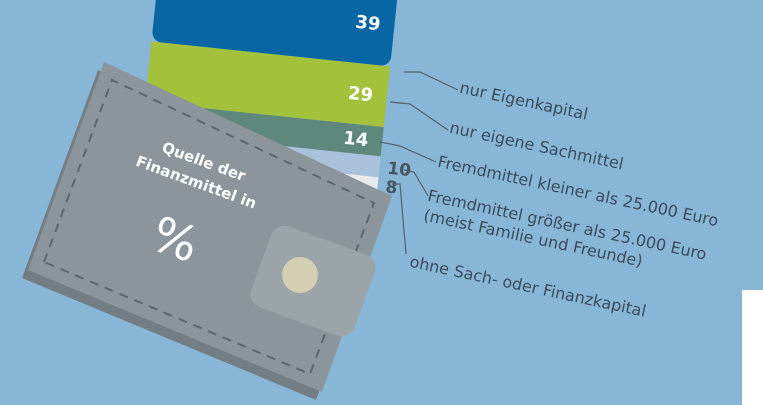 Image resolution: width=763 pixels, height=405 pixels. What do you see at coordinates (399, 170) in the screenshot?
I see `value-label: 10` at bounding box center [399, 170].